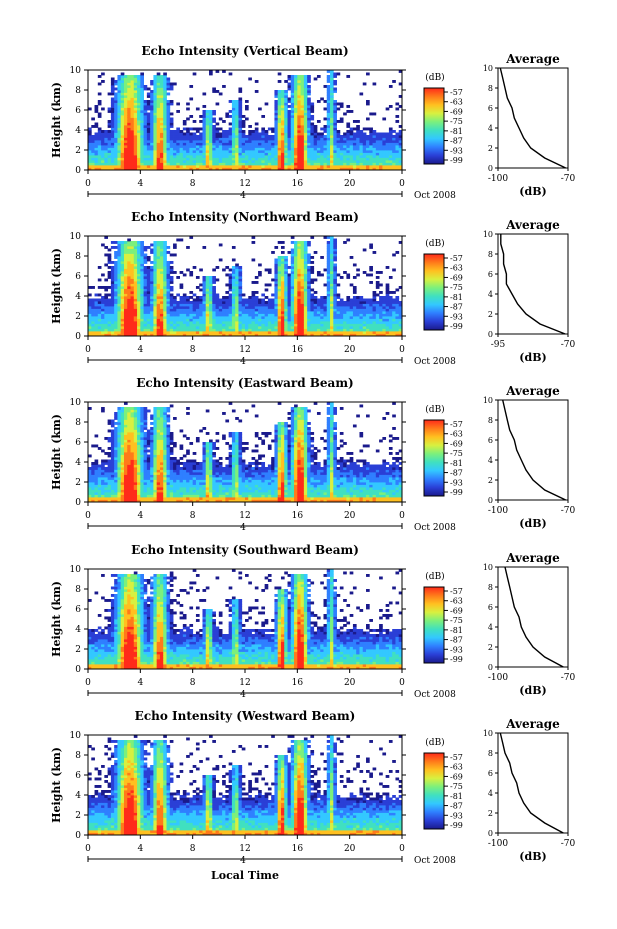  Describe the element at coordinates (244, 184) in the screenshot. I see `x-tick-label: 12` at that location.